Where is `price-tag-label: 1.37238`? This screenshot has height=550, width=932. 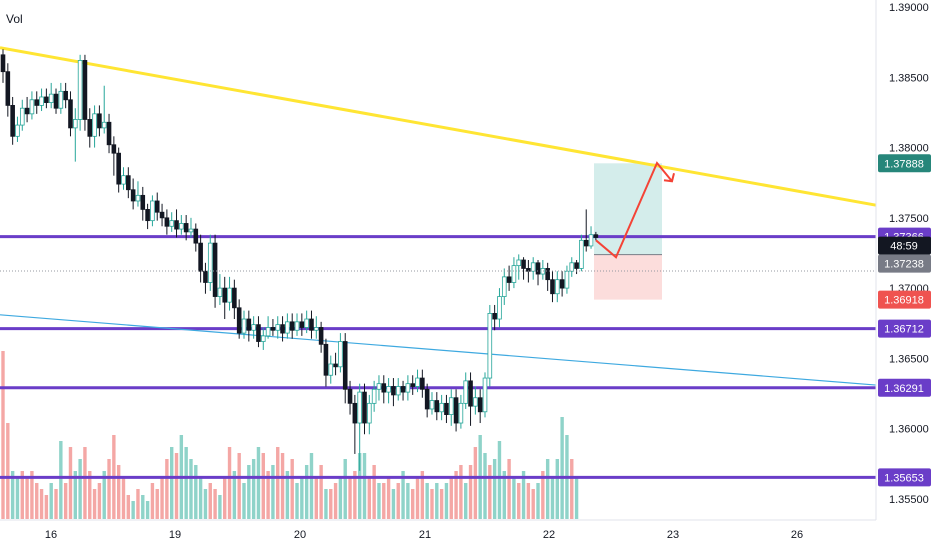
price-tag-label: 1.37238 is located at coordinates (904, 265).